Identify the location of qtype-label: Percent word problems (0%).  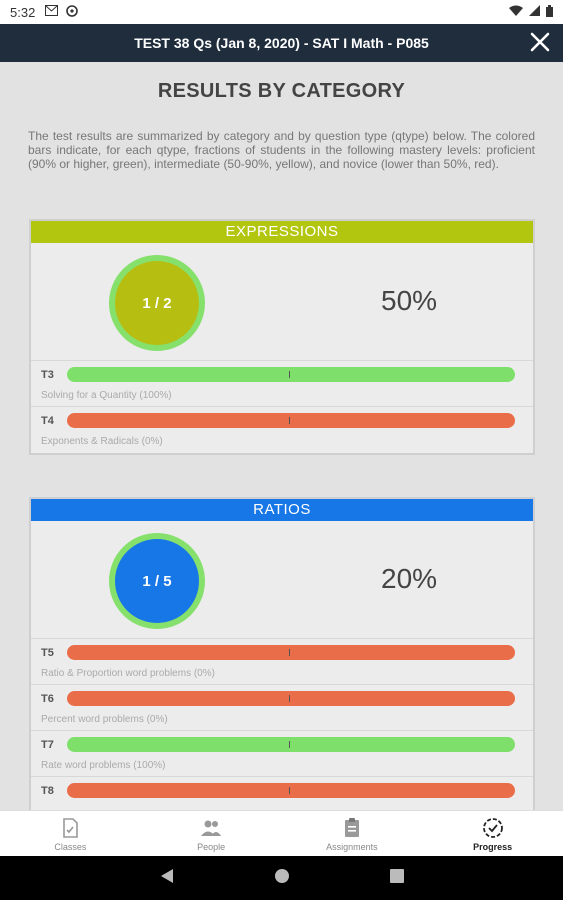
(104, 719).